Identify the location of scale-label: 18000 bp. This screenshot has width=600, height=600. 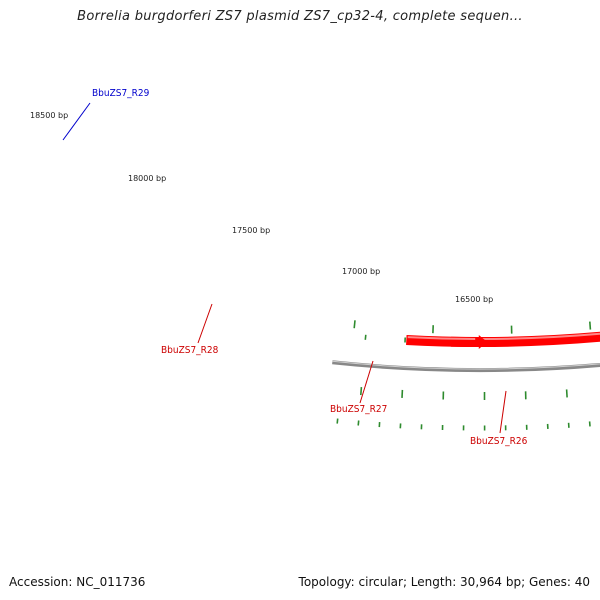
(147, 178).